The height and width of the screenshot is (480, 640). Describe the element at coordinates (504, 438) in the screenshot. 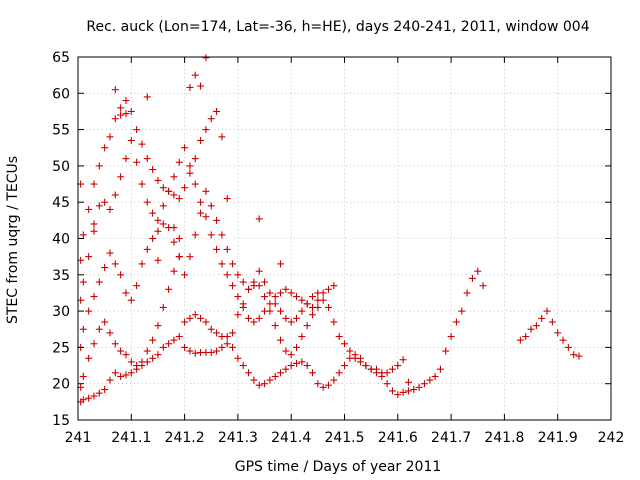

I see `x-tick-label: 241.8` at that location.